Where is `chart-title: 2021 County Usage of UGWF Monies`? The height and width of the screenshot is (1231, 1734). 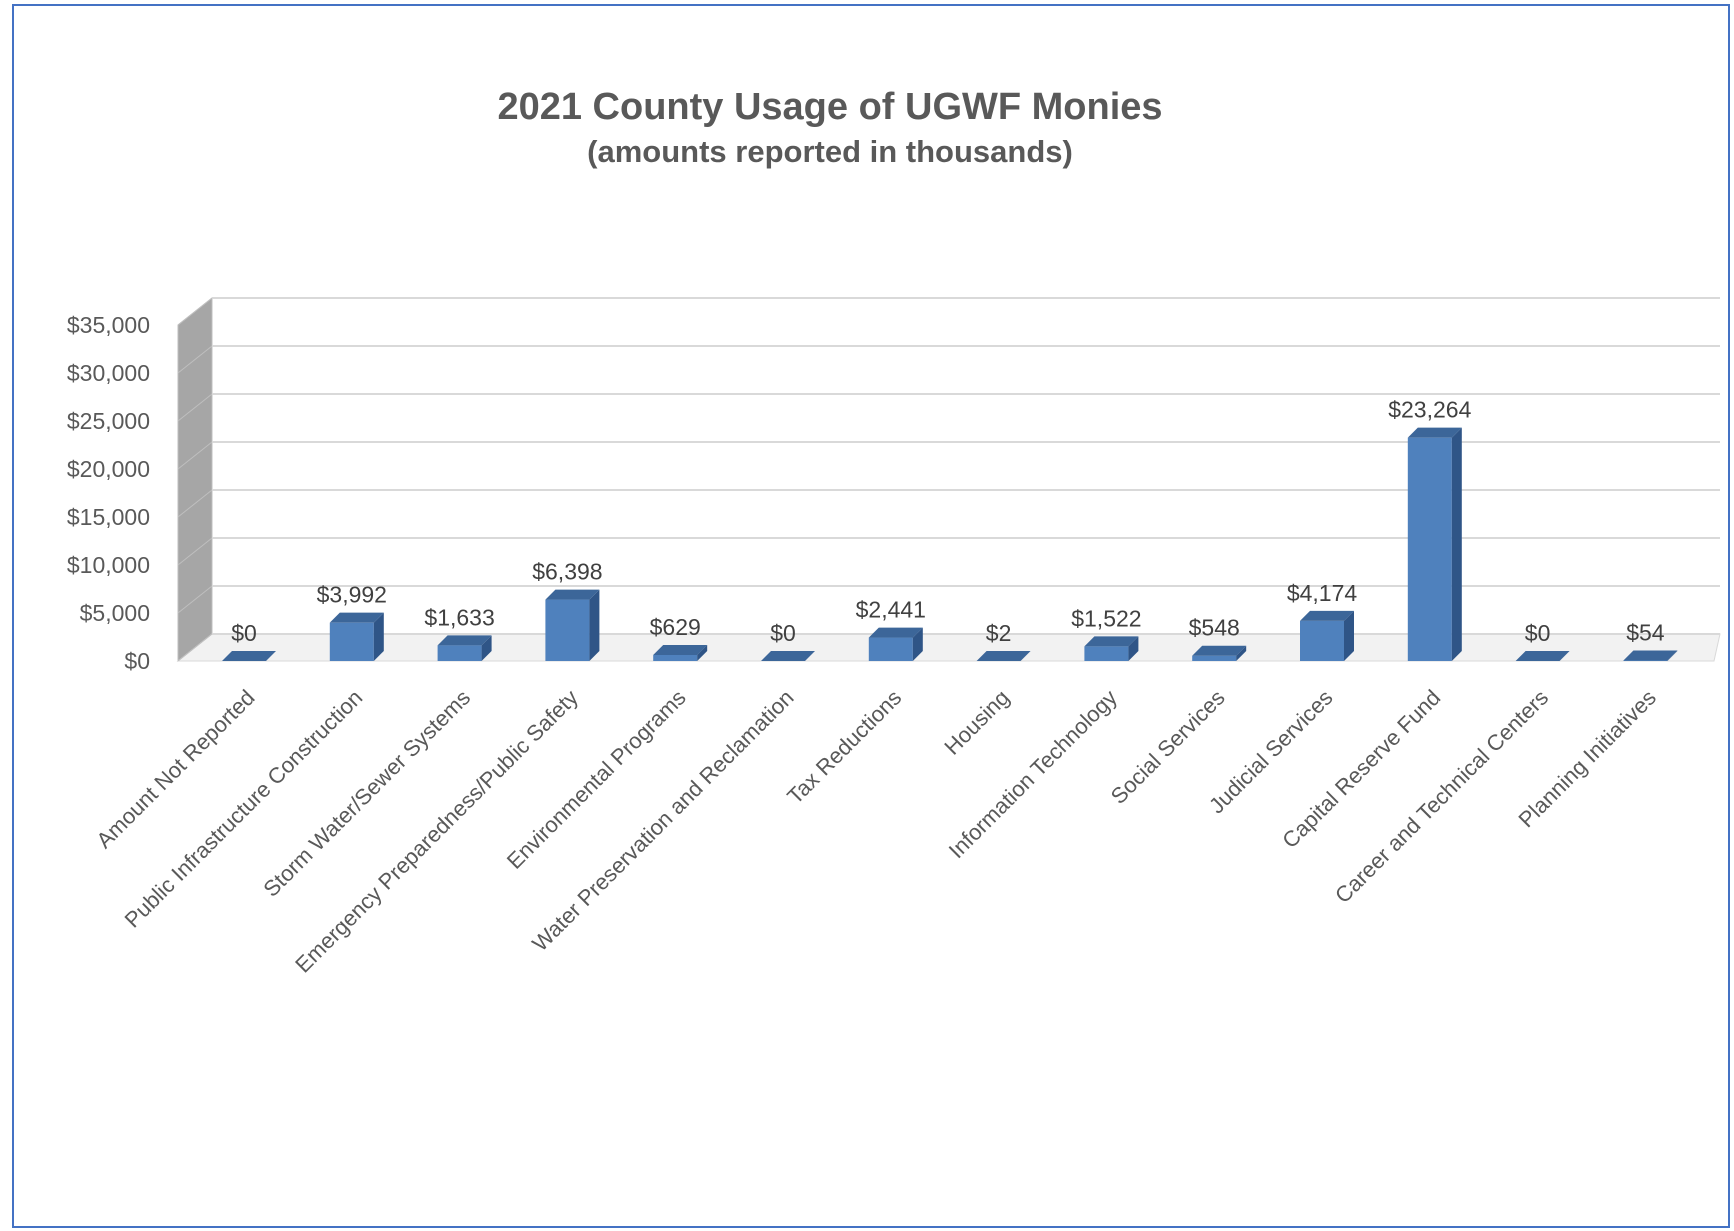 chart-title: 2021 County Usage of UGWF Monies is located at coordinates (830, 107).